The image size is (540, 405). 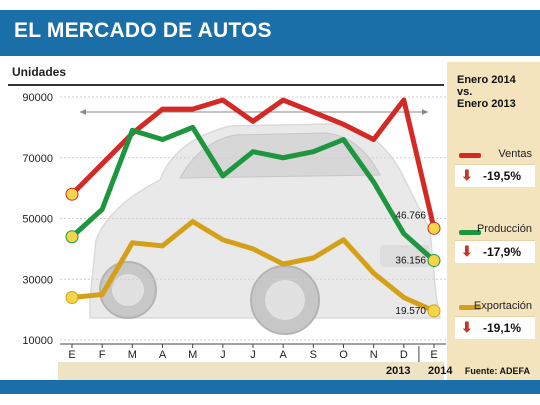 I want to click on year-row: 2013 2014 Fuente: ADEFA, so click(x=270, y=371).